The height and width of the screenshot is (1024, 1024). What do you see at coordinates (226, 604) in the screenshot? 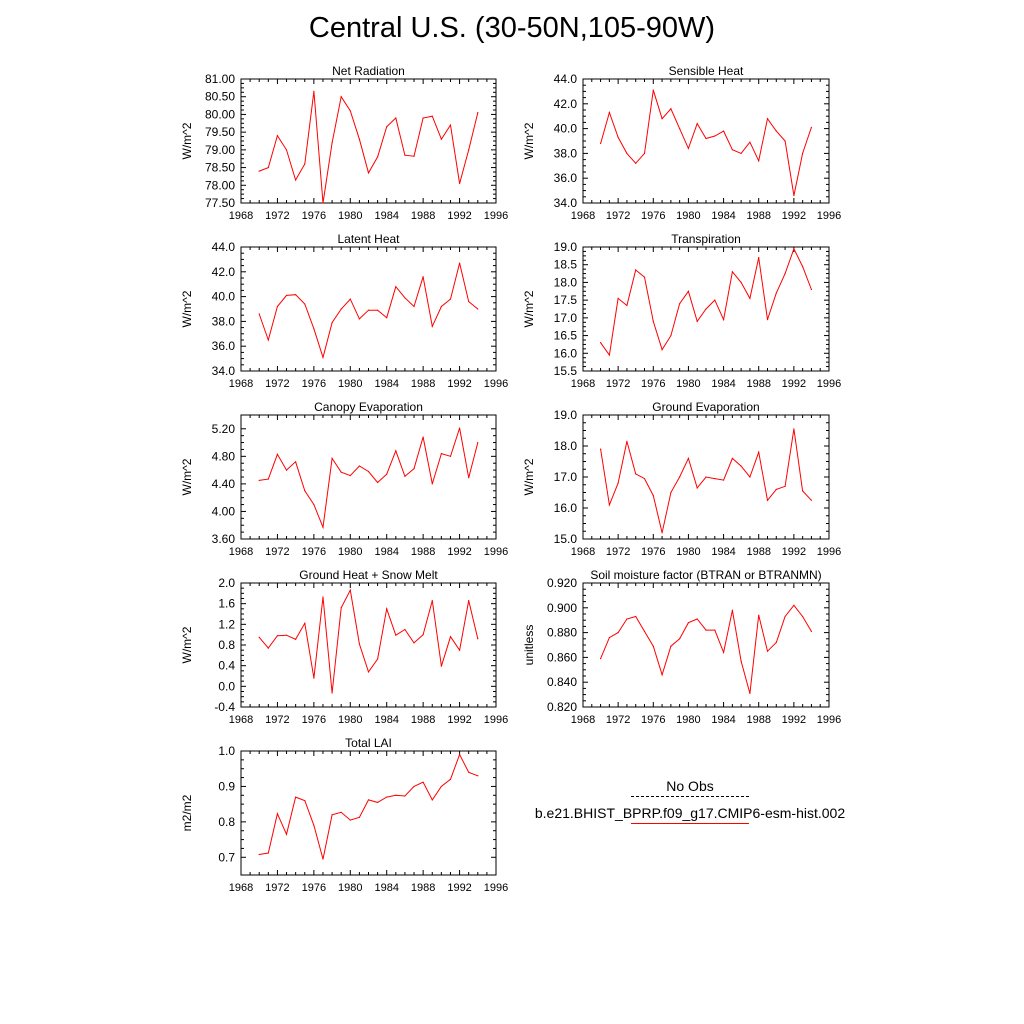
I see `y-tick-label: 1.6` at bounding box center [226, 604].